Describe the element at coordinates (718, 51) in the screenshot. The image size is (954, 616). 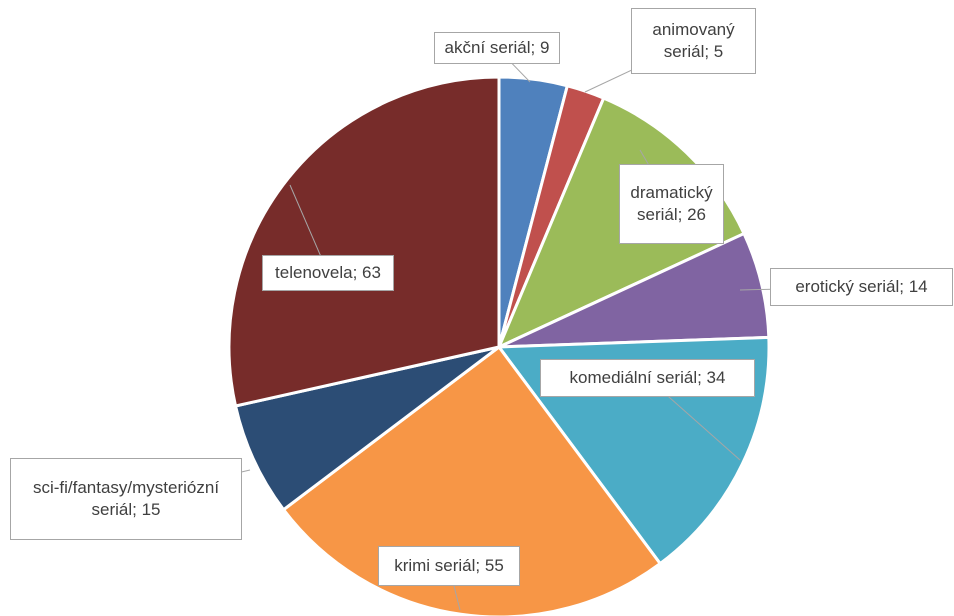
I see `value: 5` at that location.